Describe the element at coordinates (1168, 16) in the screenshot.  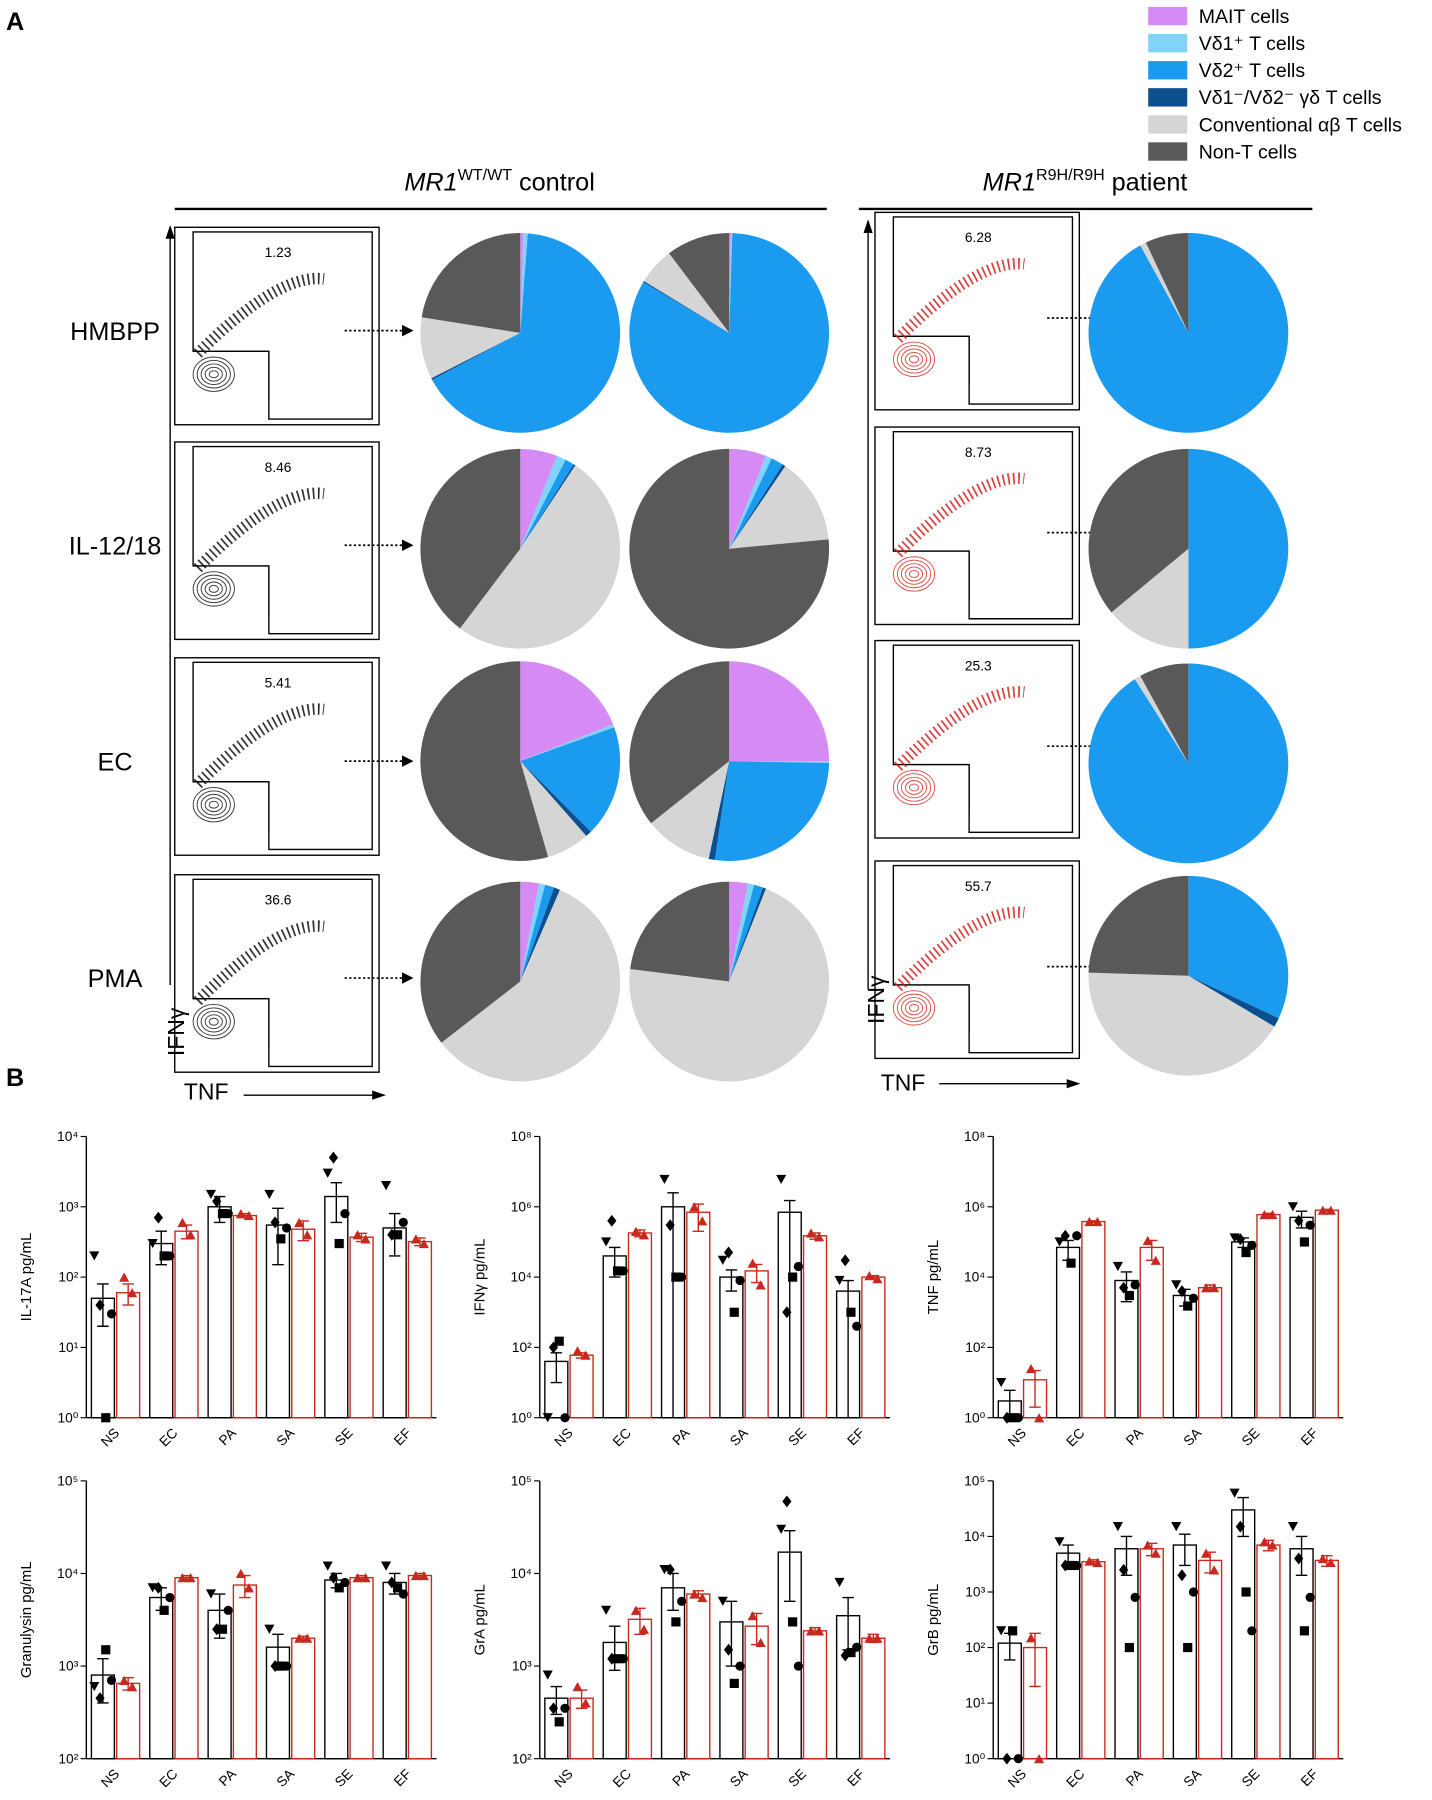
I see `legend-swatch` at that location.